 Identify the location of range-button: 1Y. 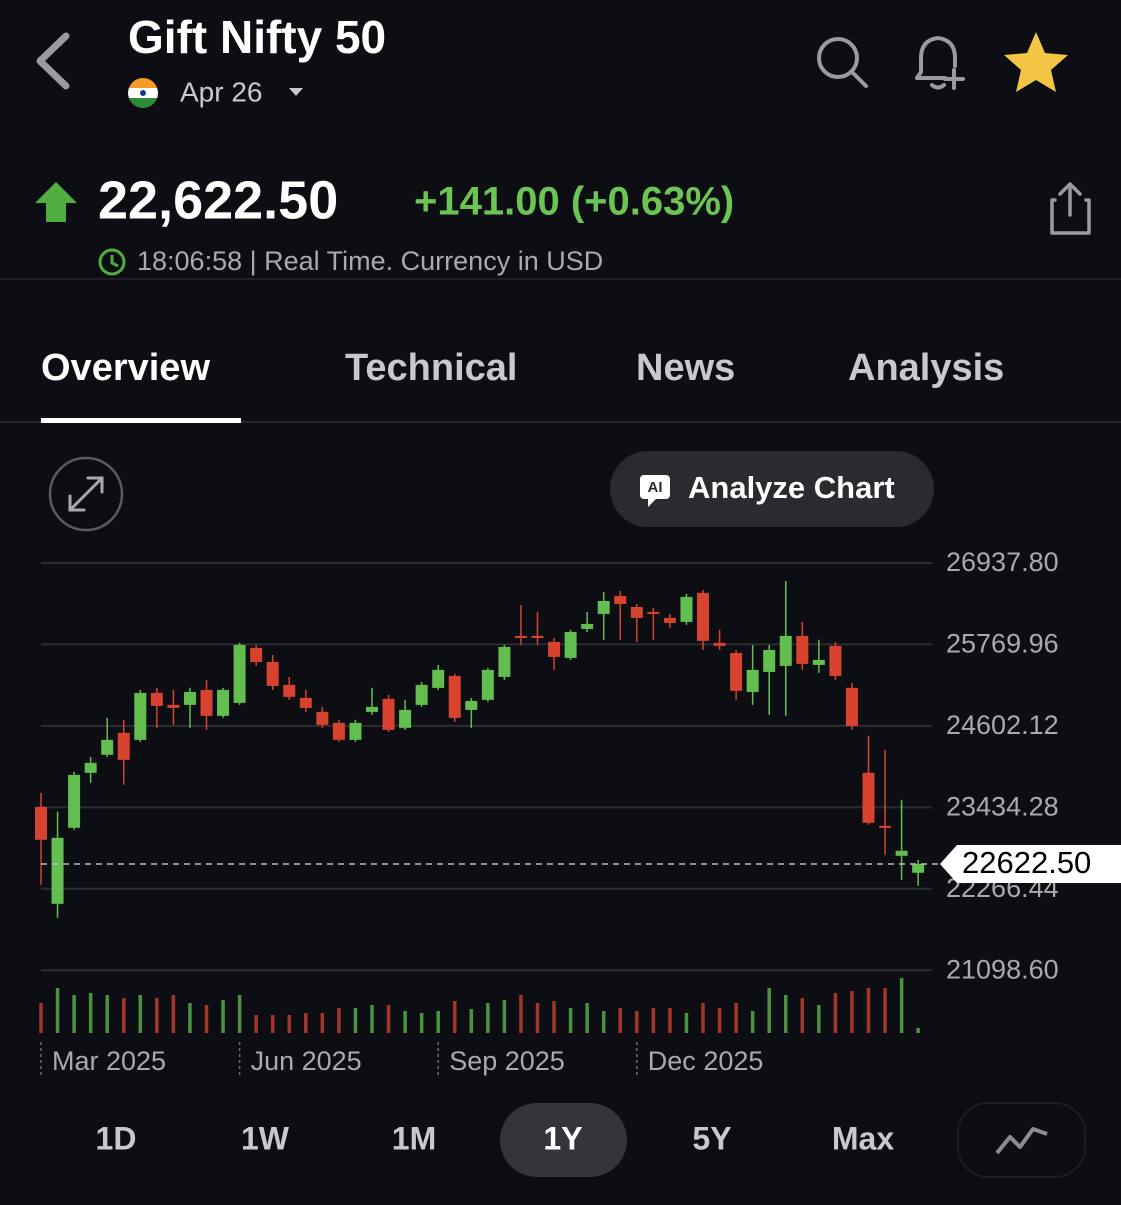
(562, 1138).